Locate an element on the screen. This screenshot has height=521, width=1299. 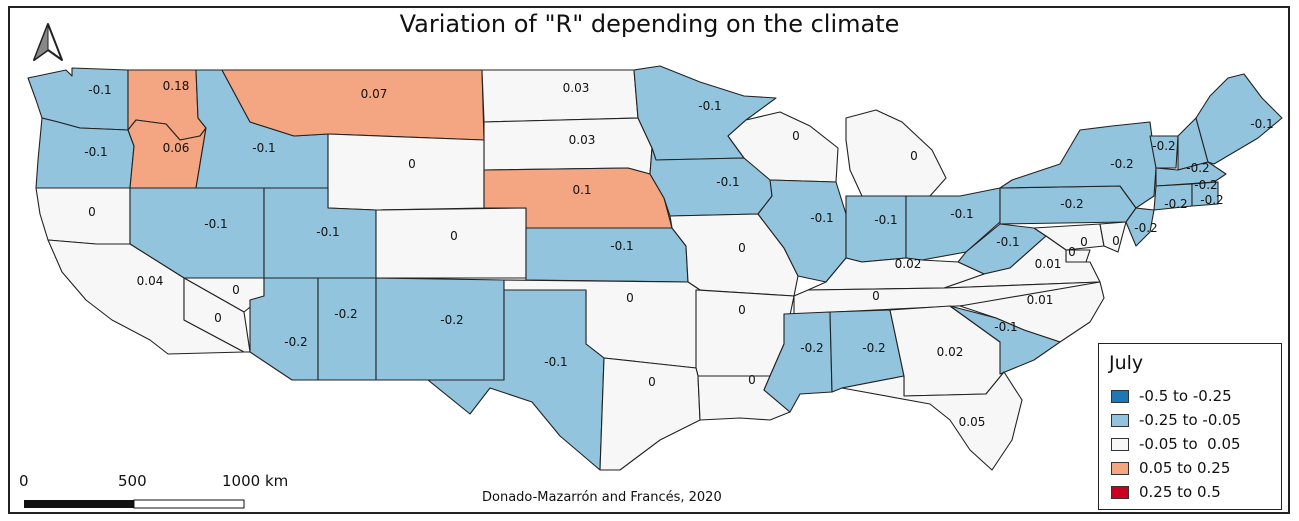
legend-item: -0.25 to -0.05 is located at coordinates (1176, 420).